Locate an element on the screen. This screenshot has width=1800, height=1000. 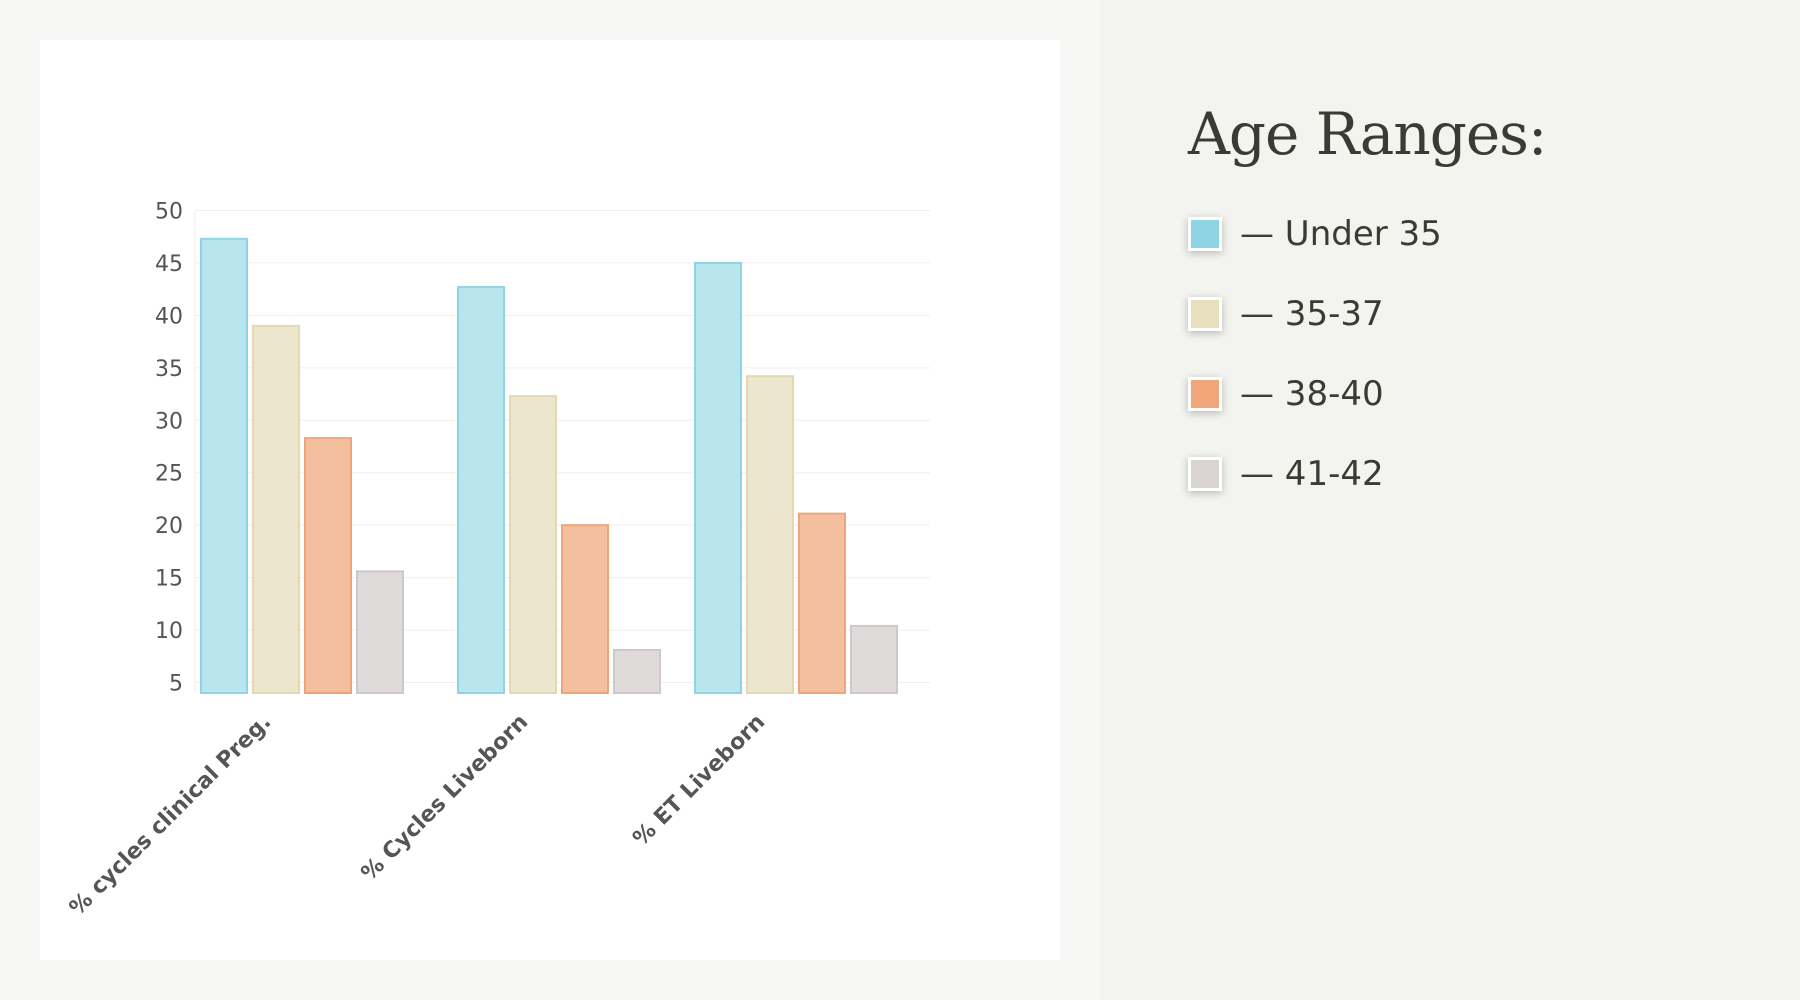
legend-label: — 35-37 is located at coordinates (1312, 314).